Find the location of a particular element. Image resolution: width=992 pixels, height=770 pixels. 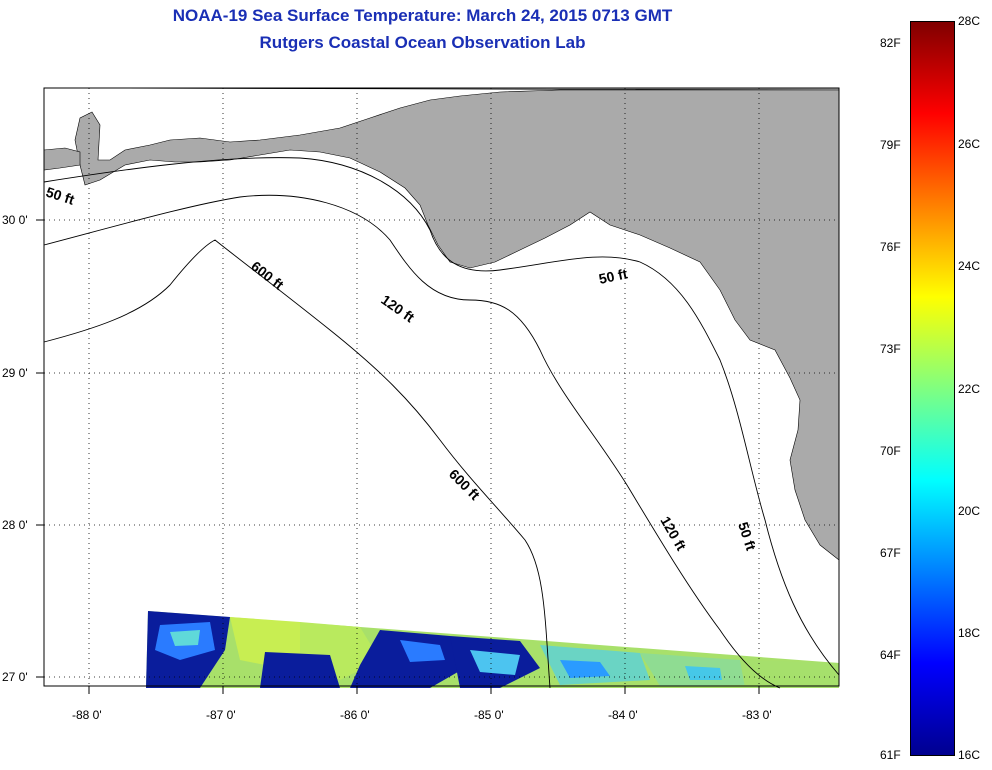

lat-label: 30 0' is located at coordinates (15, 220).